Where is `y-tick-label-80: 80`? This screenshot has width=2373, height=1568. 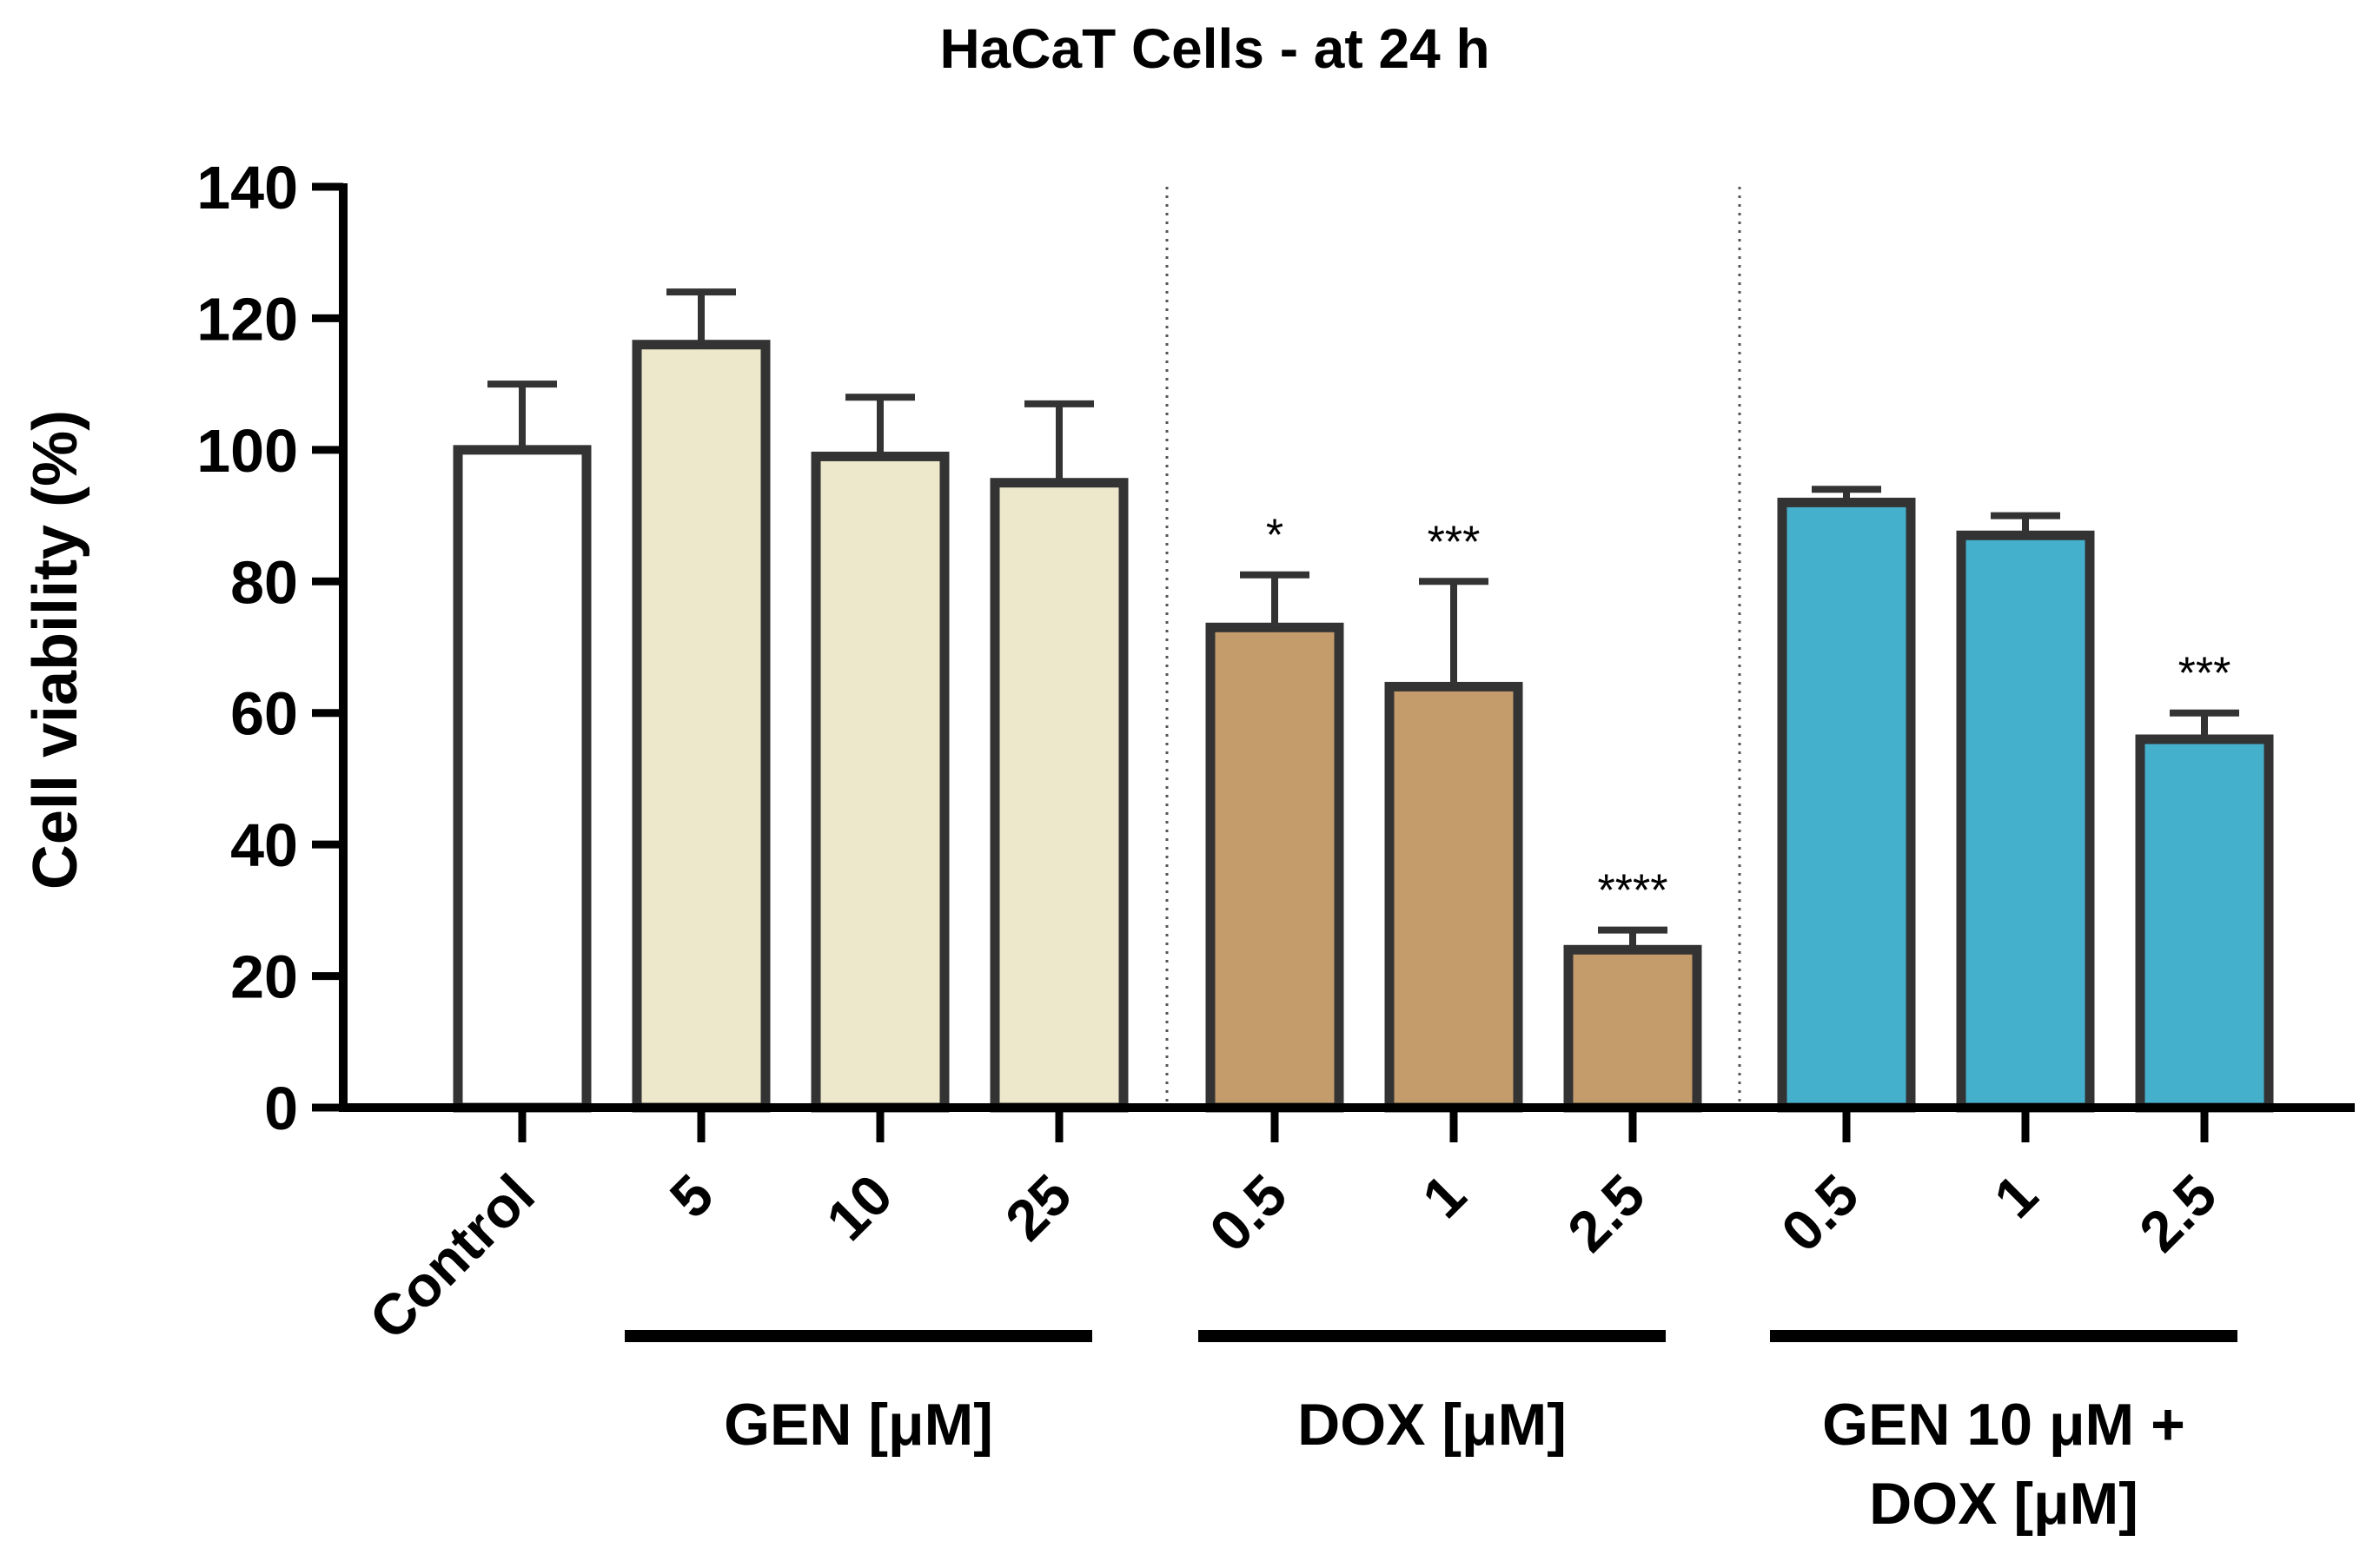 y-tick-label-80: 80 is located at coordinates (264, 582).